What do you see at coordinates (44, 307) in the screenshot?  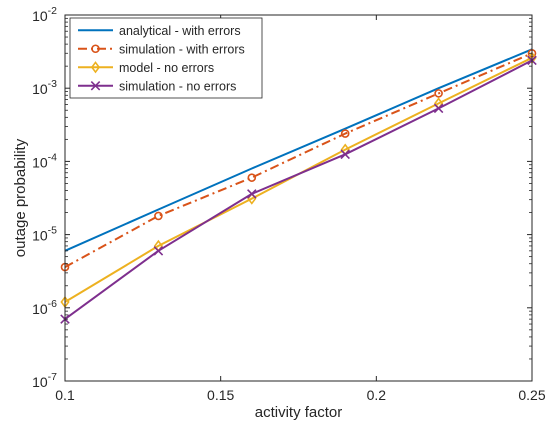 I see `y-tick-label: 10⁻⁶` at bounding box center [44, 307].